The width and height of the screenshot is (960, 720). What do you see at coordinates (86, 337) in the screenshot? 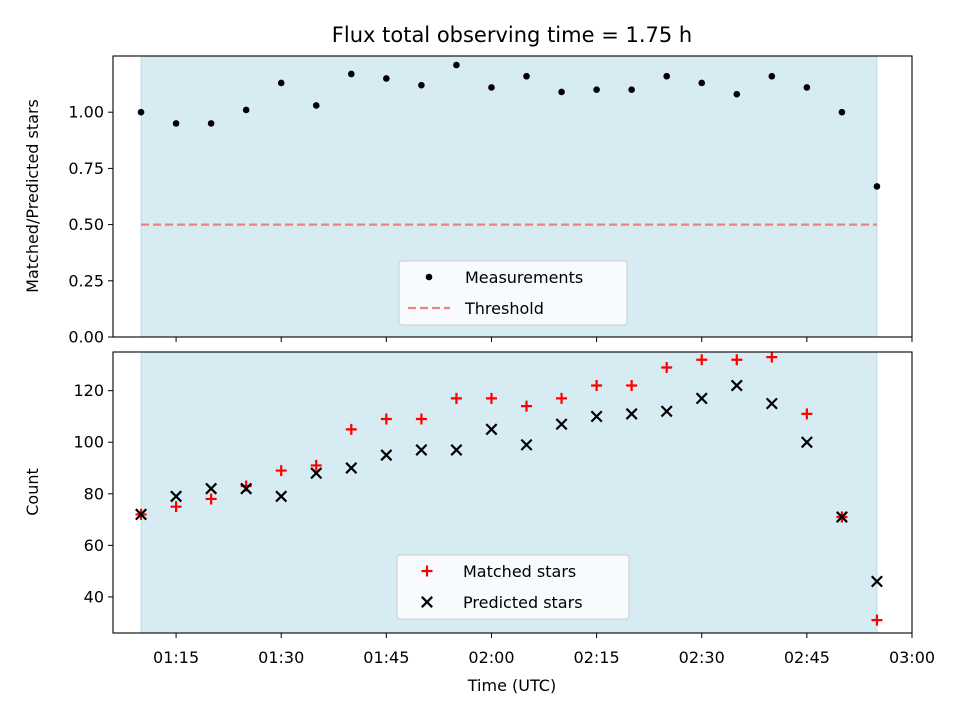
I see `y-tick-label: 0.00` at bounding box center [86, 337].